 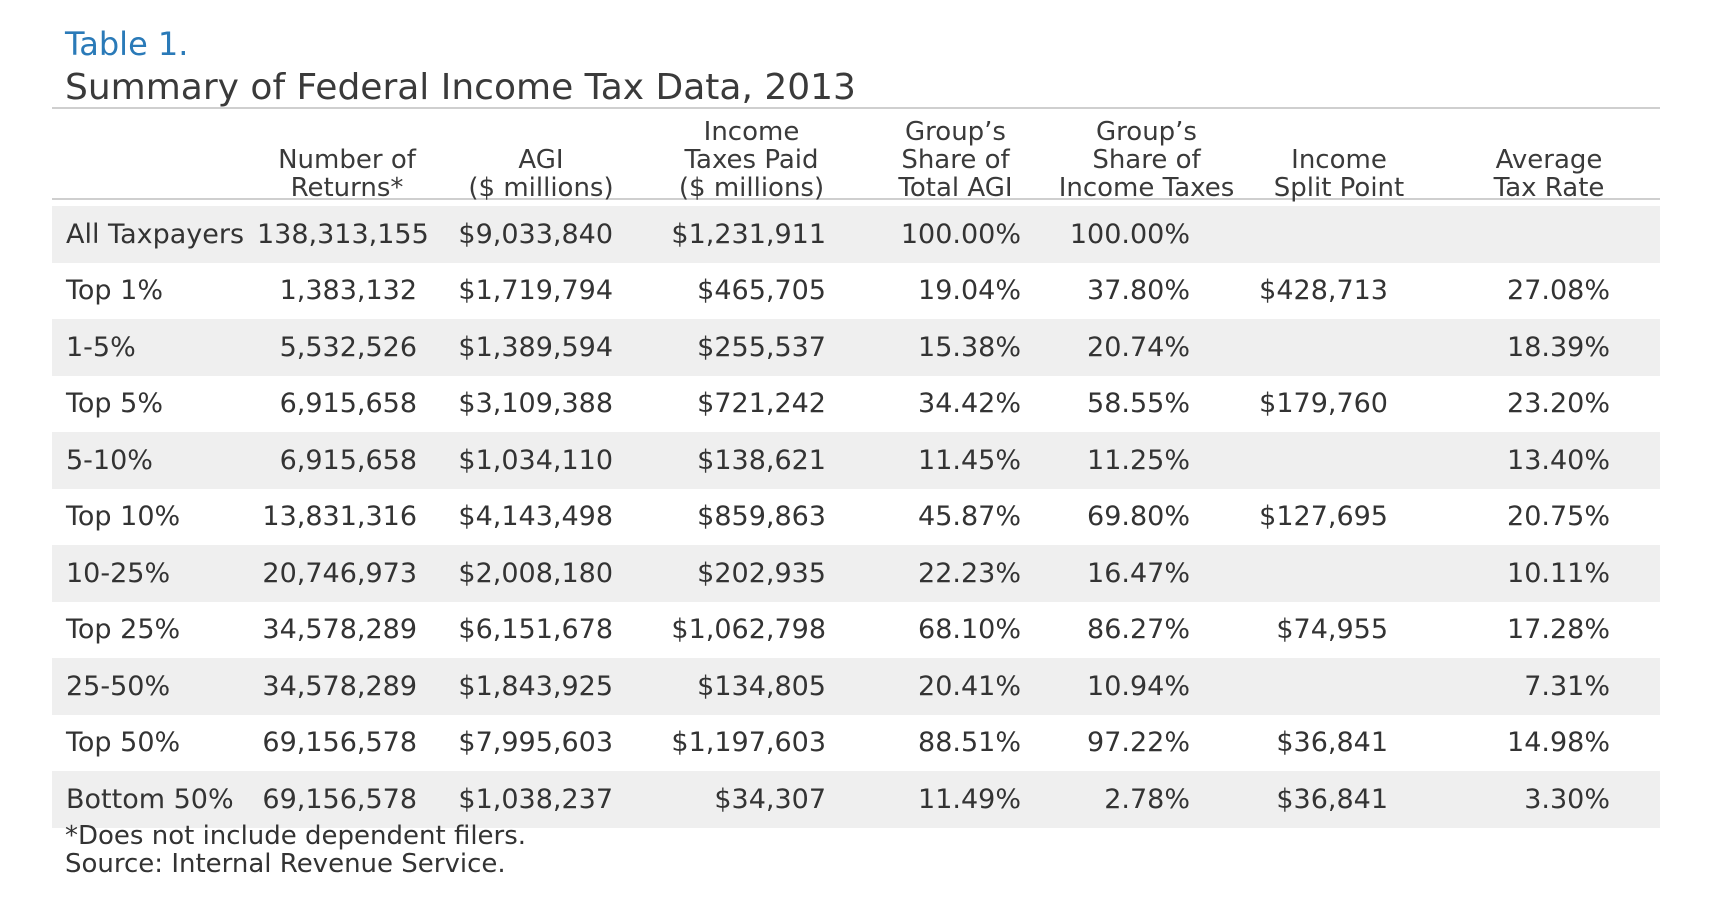 I want to click on cell-share-of-agi: 34.42%, so click(x=969, y=404).